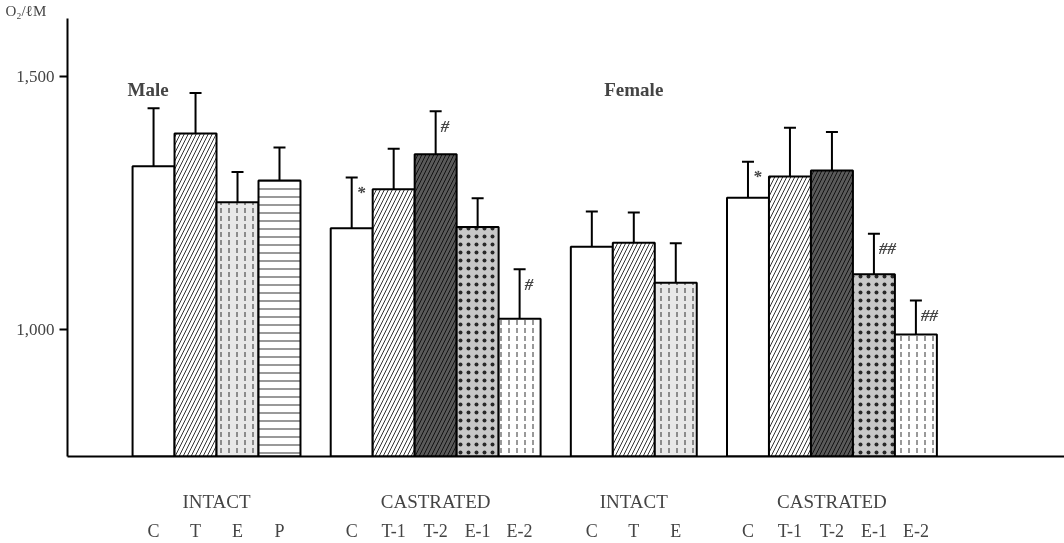 The image size is (1064, 543). What do you see at coordinates (26, 10) in the screenshot?
I see `y-axis-title: O₂/ℓM` at bounding box center [26, 10].